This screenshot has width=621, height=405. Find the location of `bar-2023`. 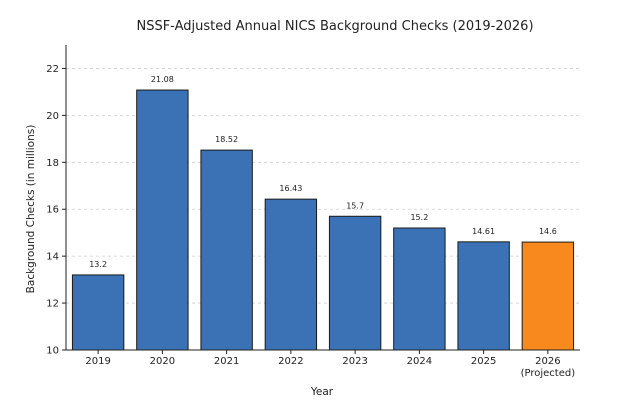

bar-2023 is located at coordinates (355, 283).